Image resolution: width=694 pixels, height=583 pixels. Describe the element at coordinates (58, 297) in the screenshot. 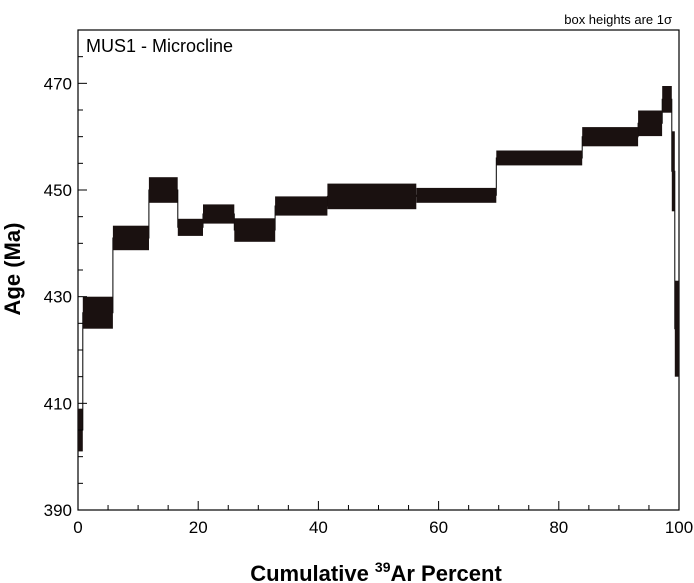

I see `y-tick-label: 430` at that location.